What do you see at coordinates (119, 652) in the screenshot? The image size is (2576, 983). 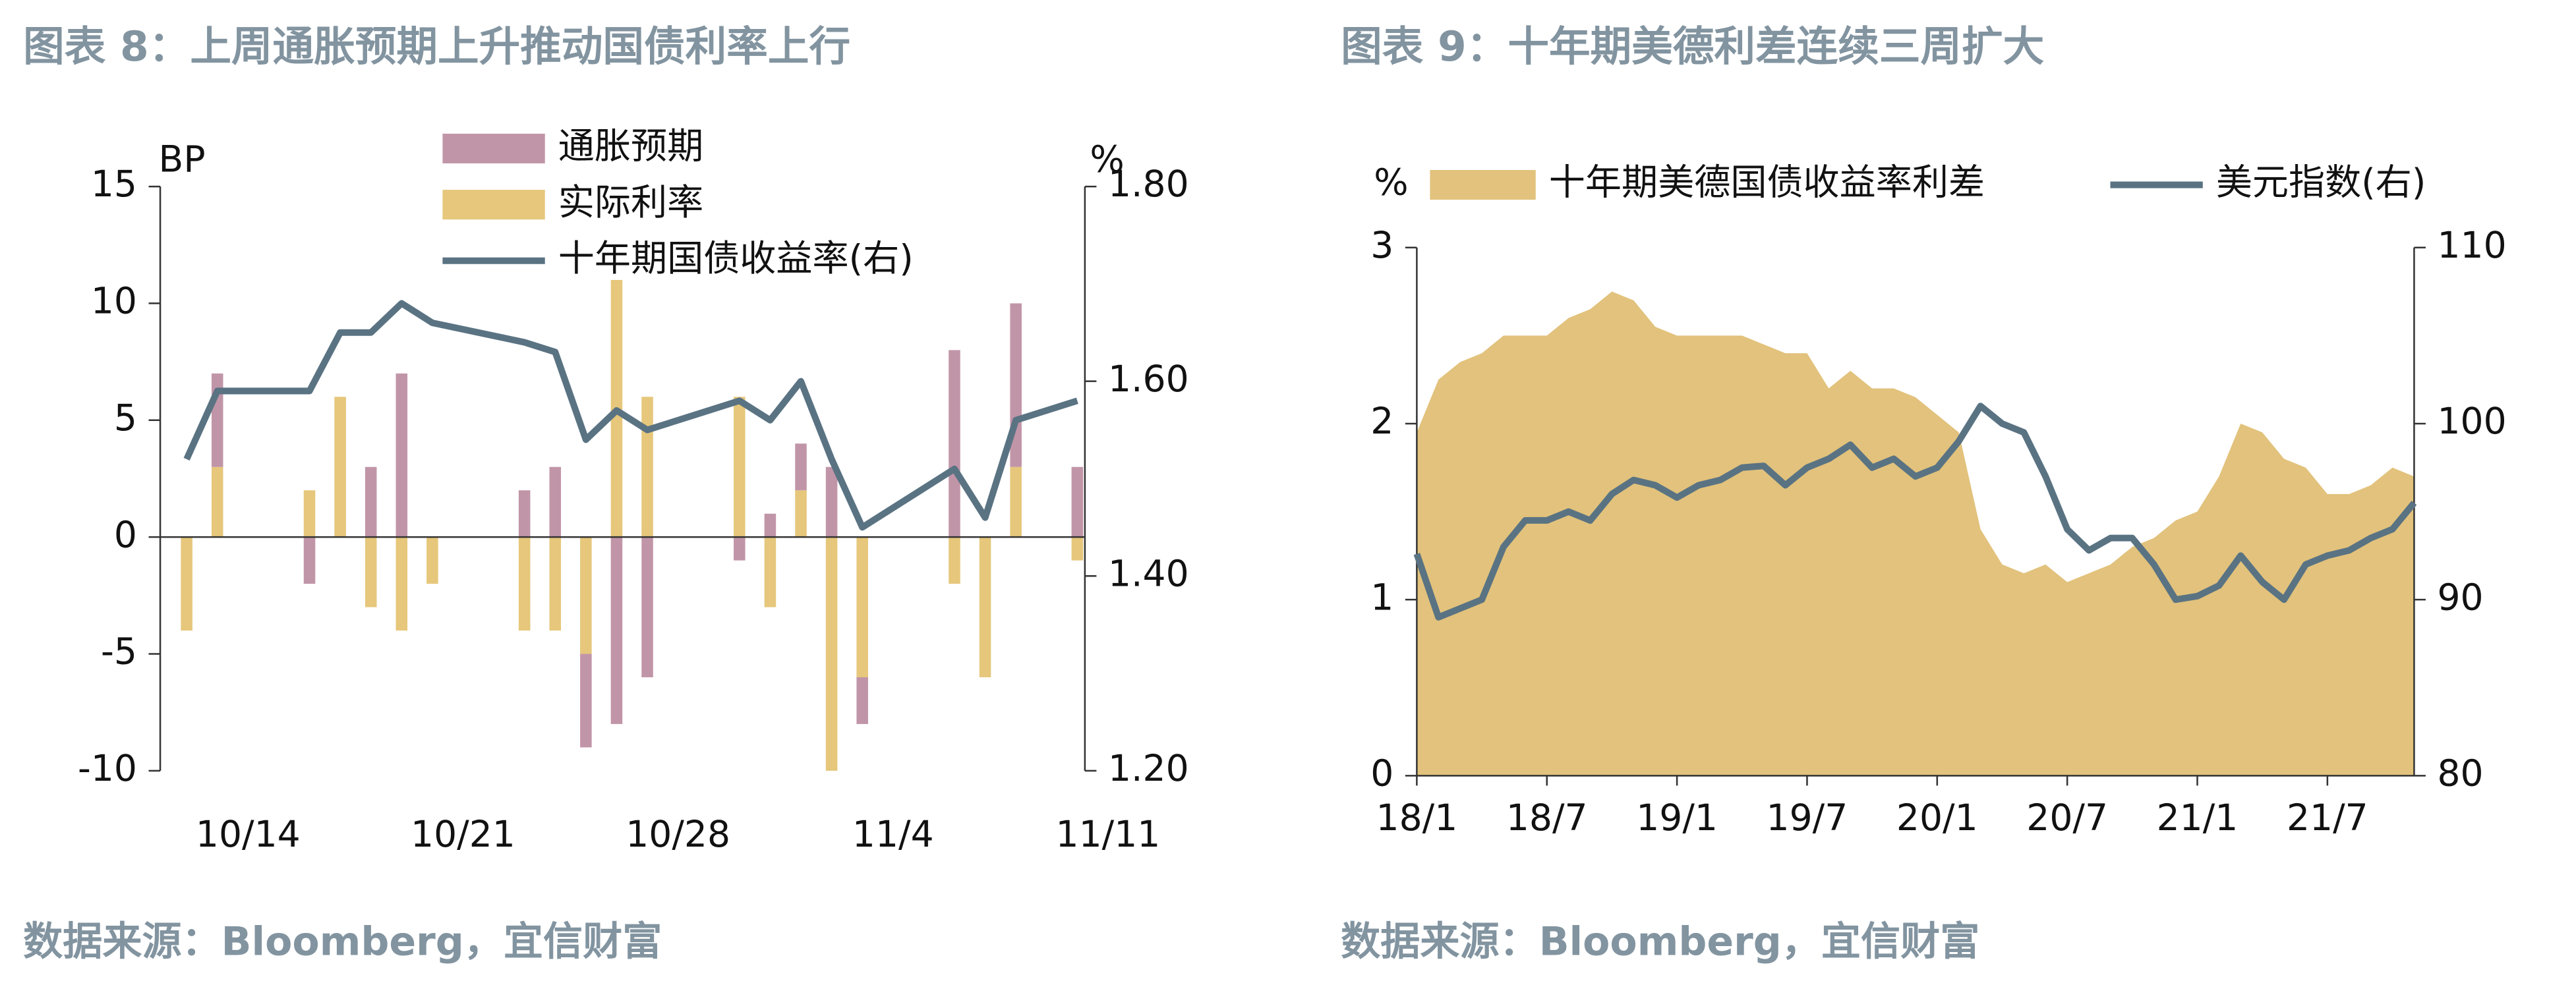 I see `y-tick-label: -5` at bounding box center [119, 652].